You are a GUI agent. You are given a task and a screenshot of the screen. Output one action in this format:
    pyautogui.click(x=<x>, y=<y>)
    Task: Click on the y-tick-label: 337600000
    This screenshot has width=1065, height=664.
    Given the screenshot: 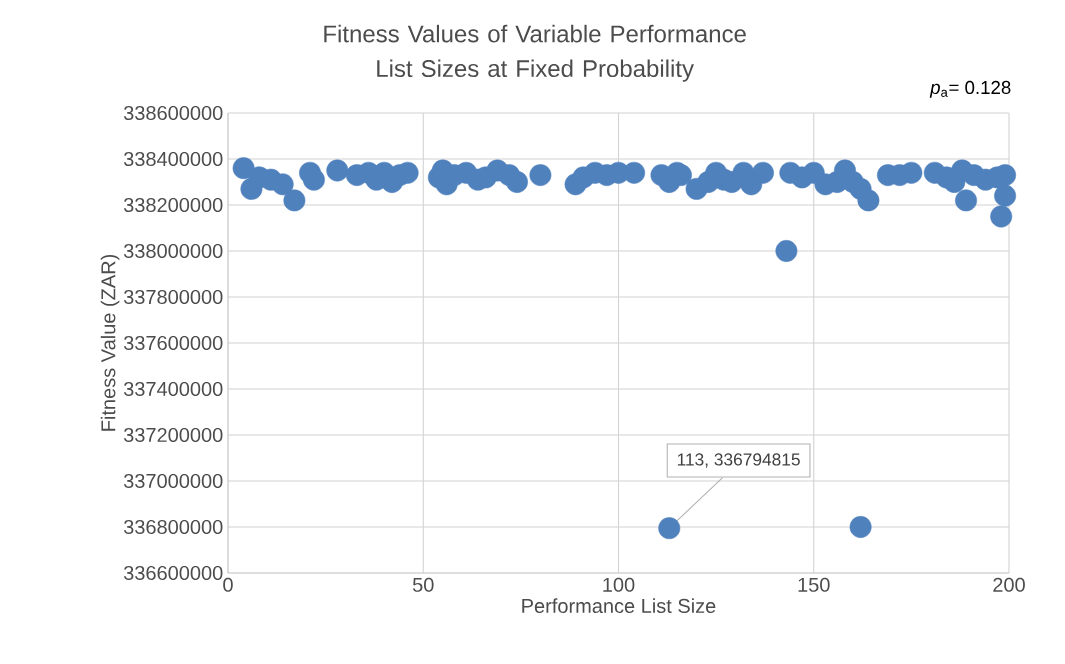 What is the action you would take?
    pyautogui.click(x=173, y=343)
    